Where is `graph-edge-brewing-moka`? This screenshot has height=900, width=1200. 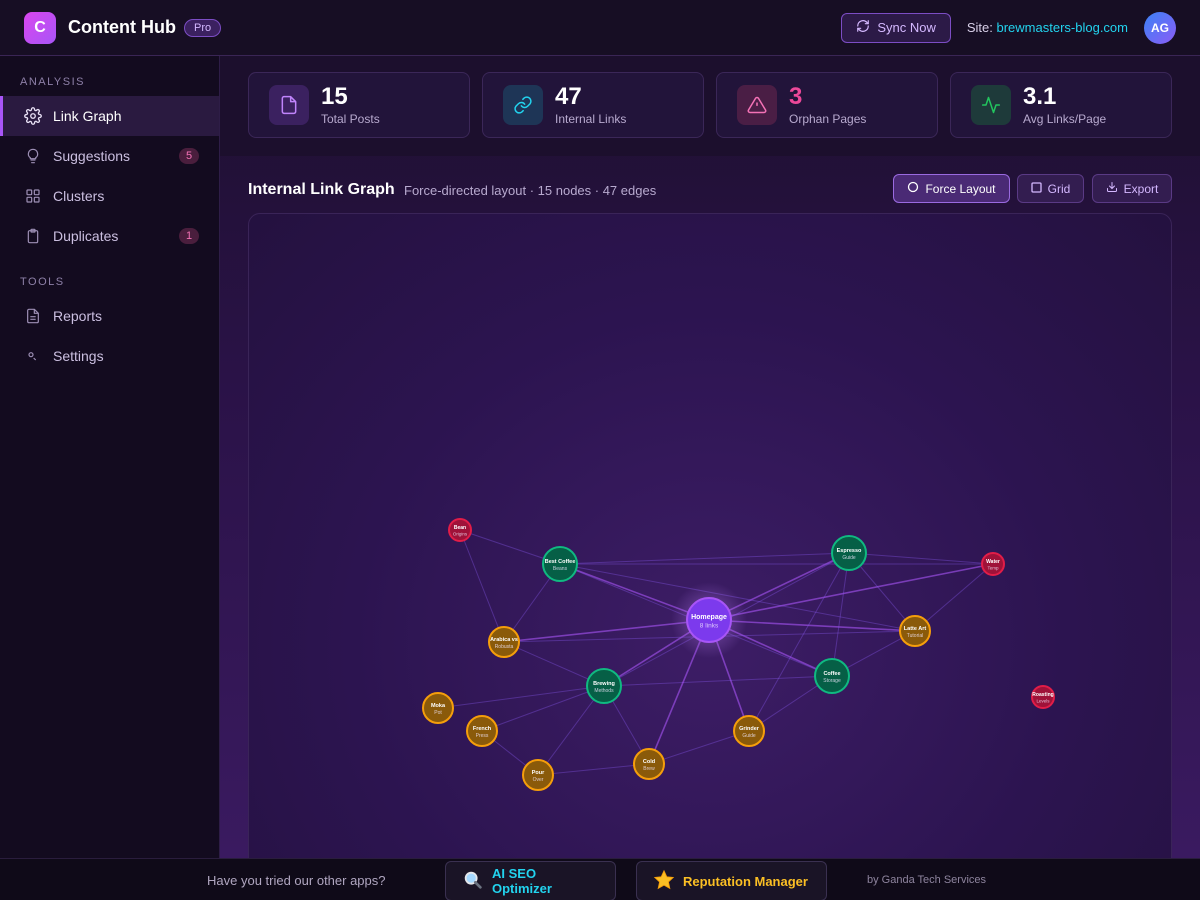 graph-edge-brewing-moka is located at coordinates (521, 697).